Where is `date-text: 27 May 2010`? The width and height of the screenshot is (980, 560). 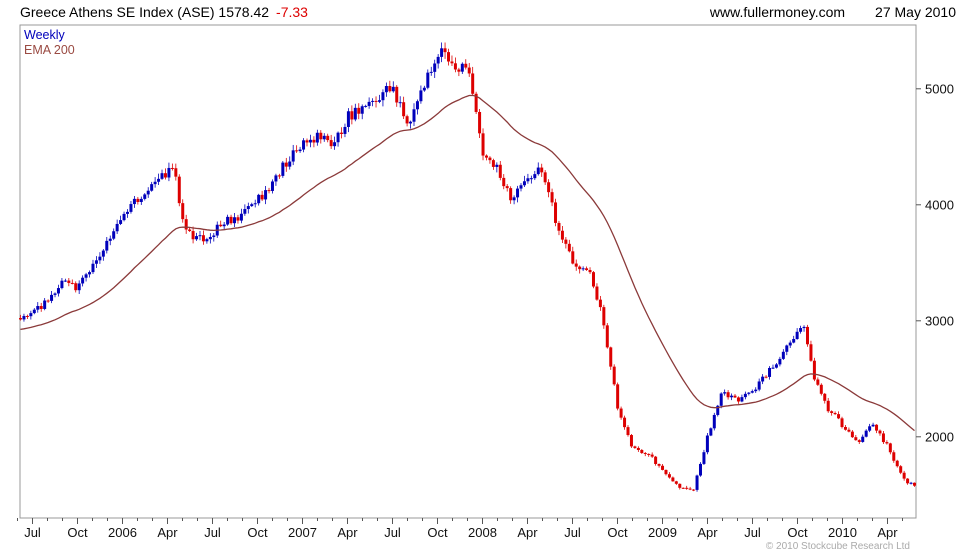
date-text: 27 May 2010 is located at coordinates (915, 12).